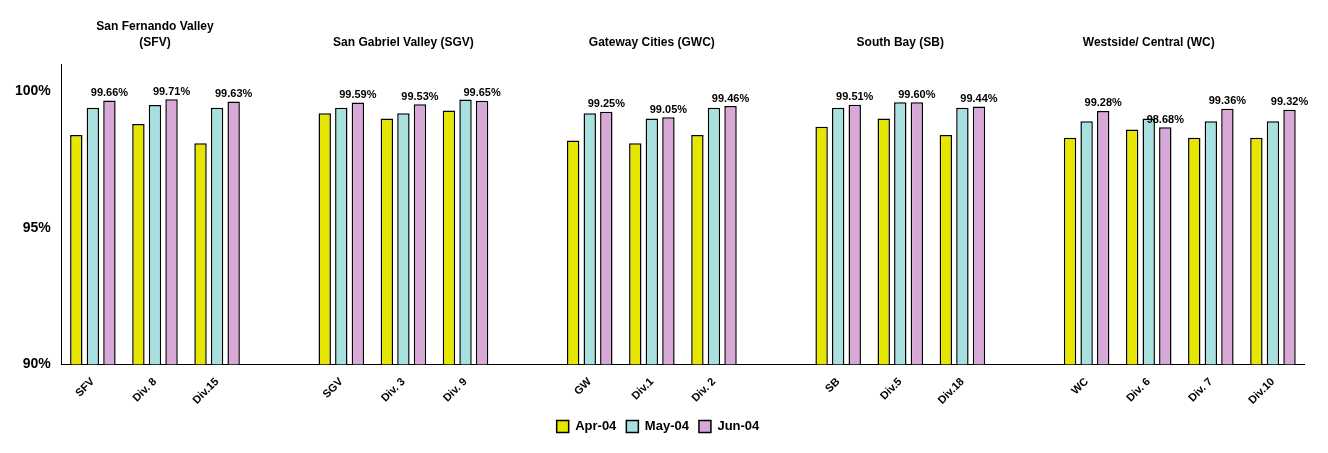 This screenshot has width=1328, height=453. I want to click on x-tick-label: Div. 7, so click(1200, 389).